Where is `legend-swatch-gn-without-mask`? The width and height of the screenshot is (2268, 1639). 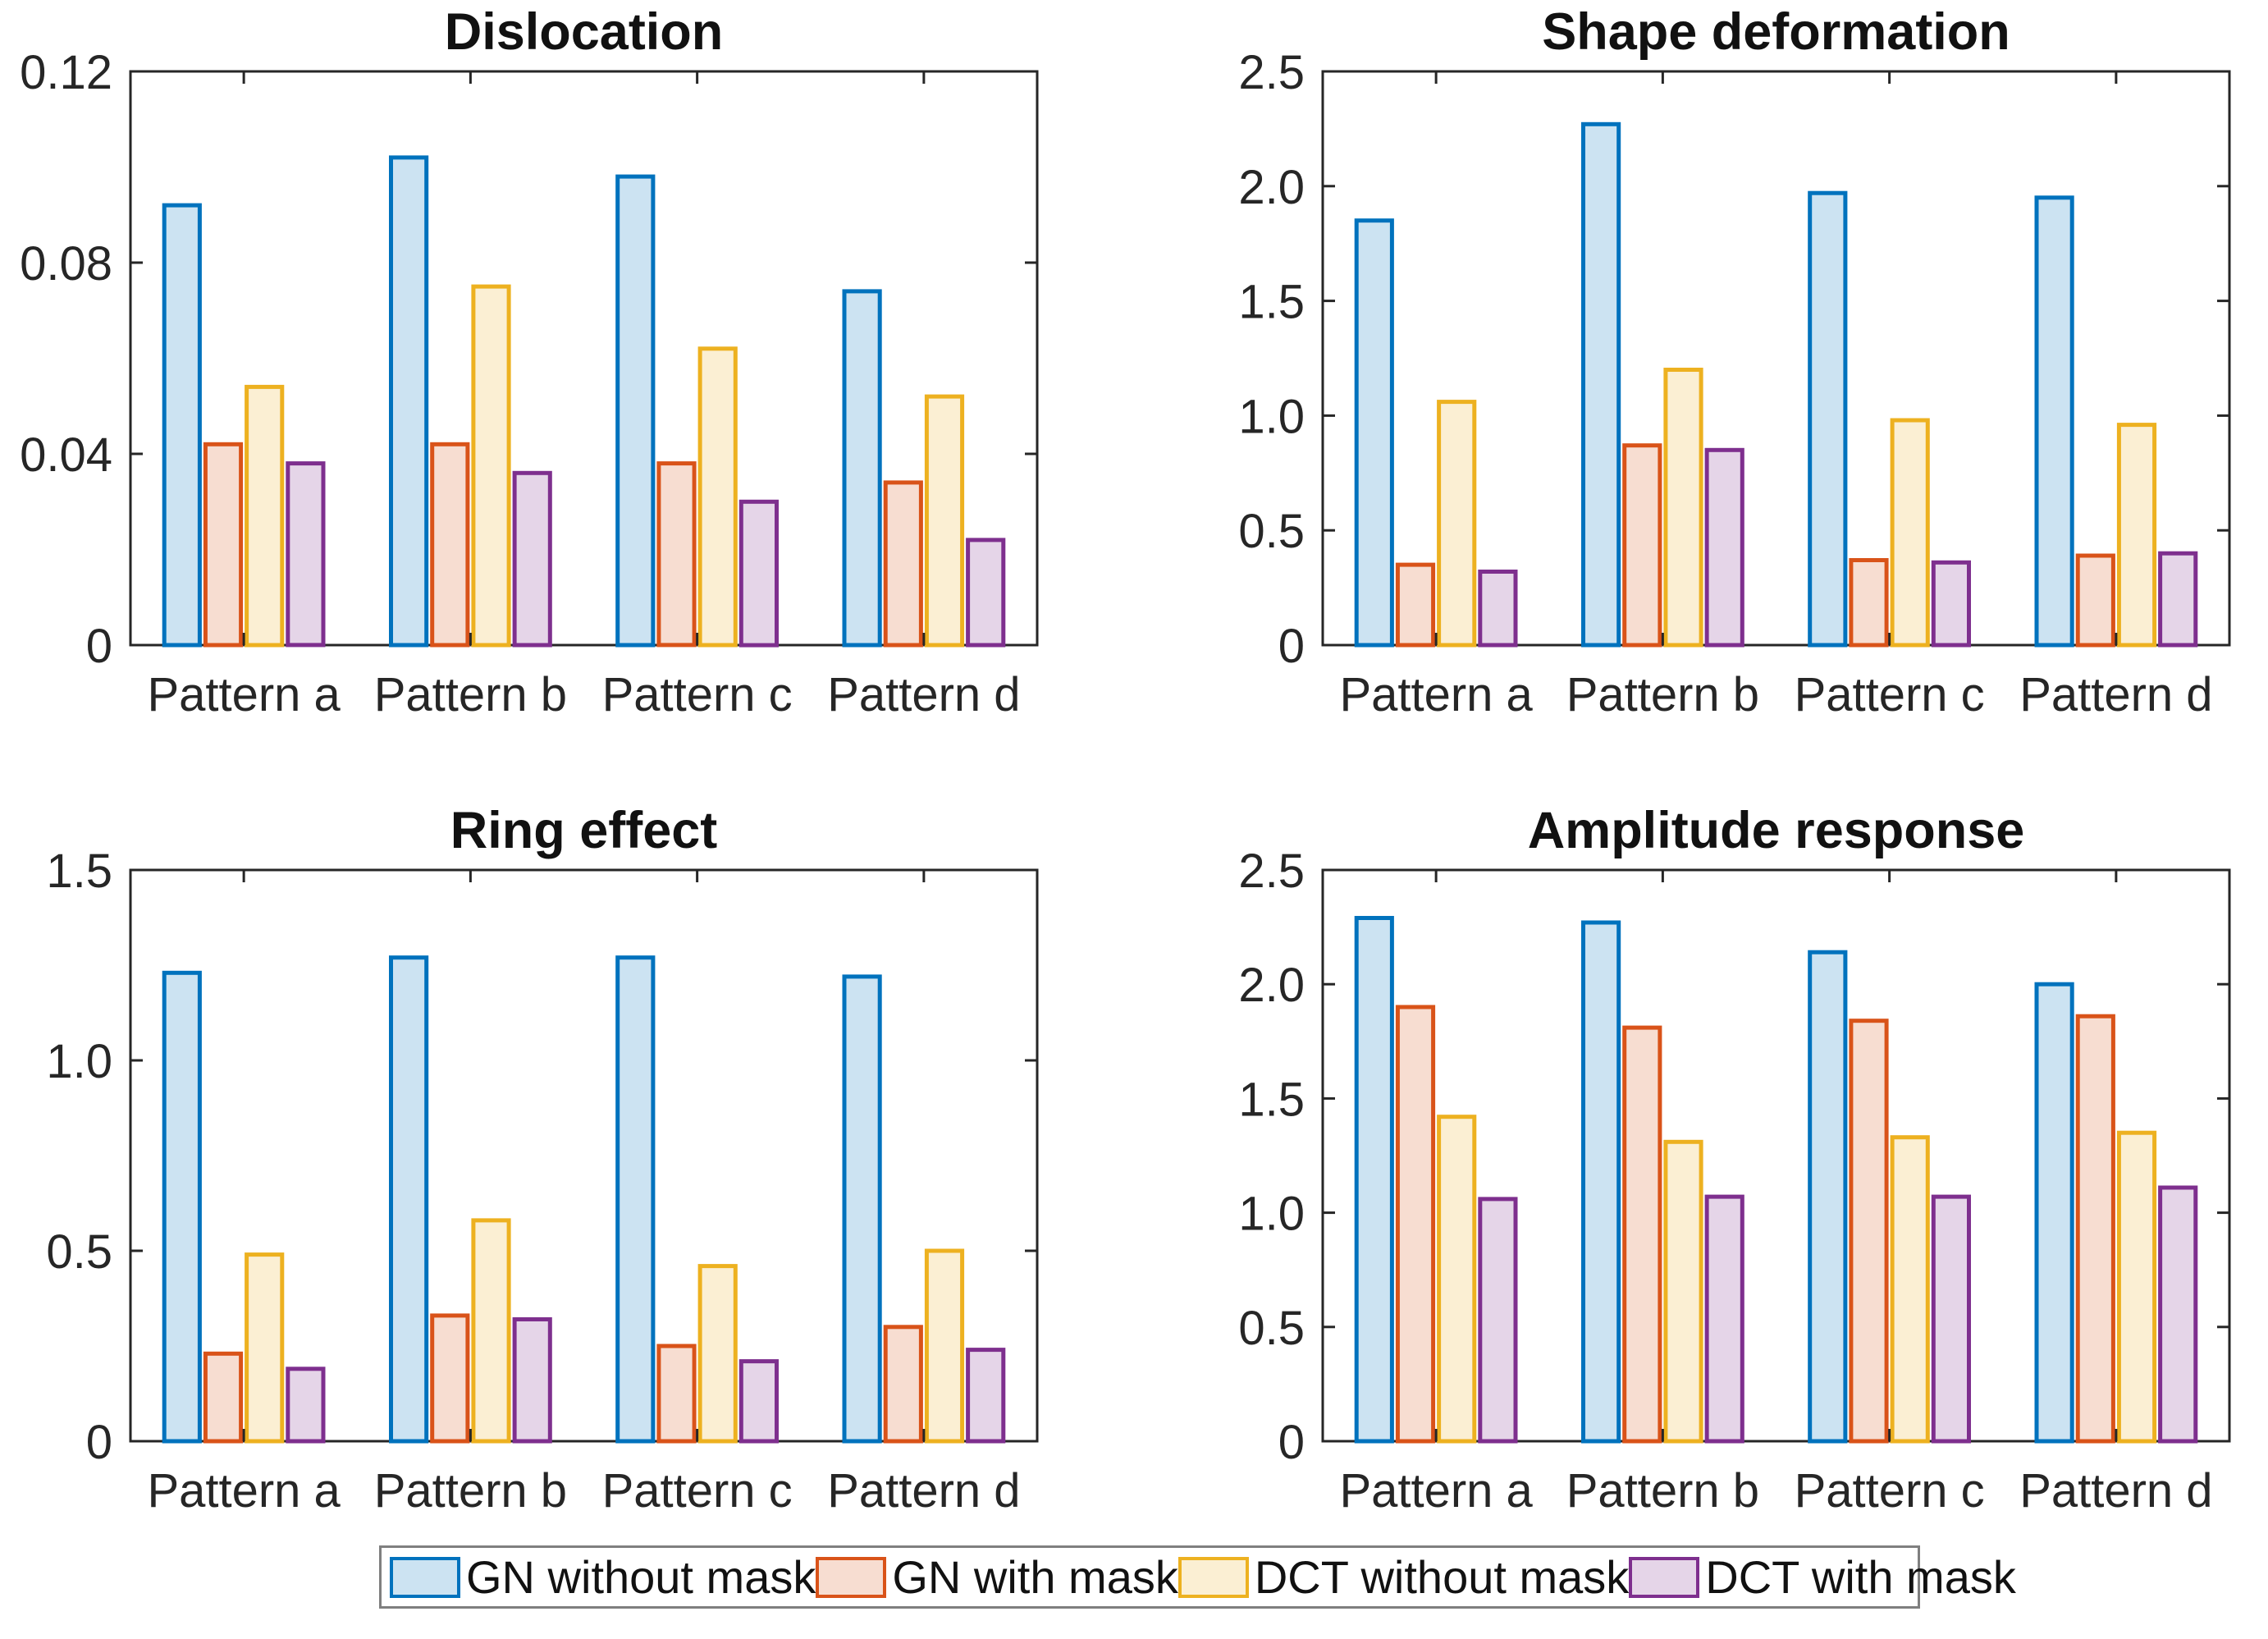
legend-swatch-gn-without-mask is located at coordinates (425, 1577).